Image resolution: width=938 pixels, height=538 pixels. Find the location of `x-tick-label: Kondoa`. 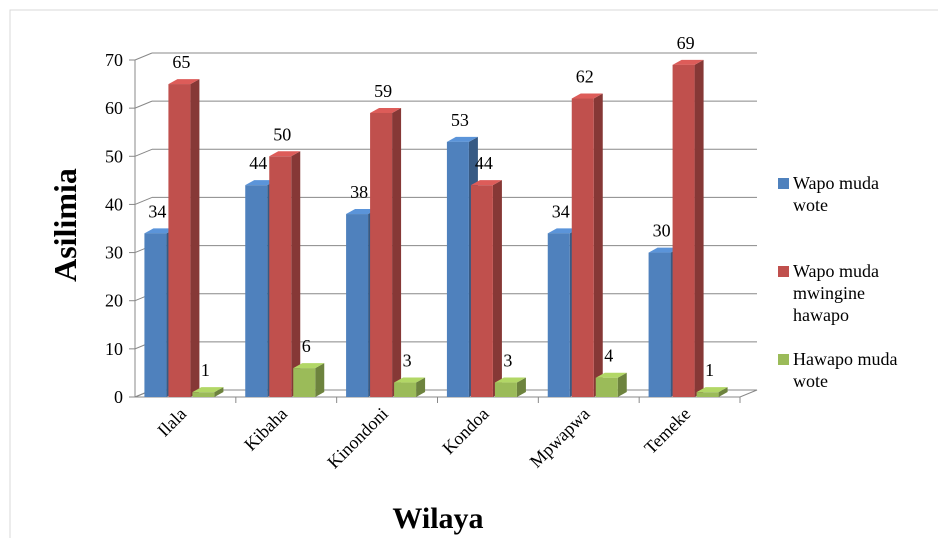

x-tick-label: Kondoa is located at coordinates (465, 431).